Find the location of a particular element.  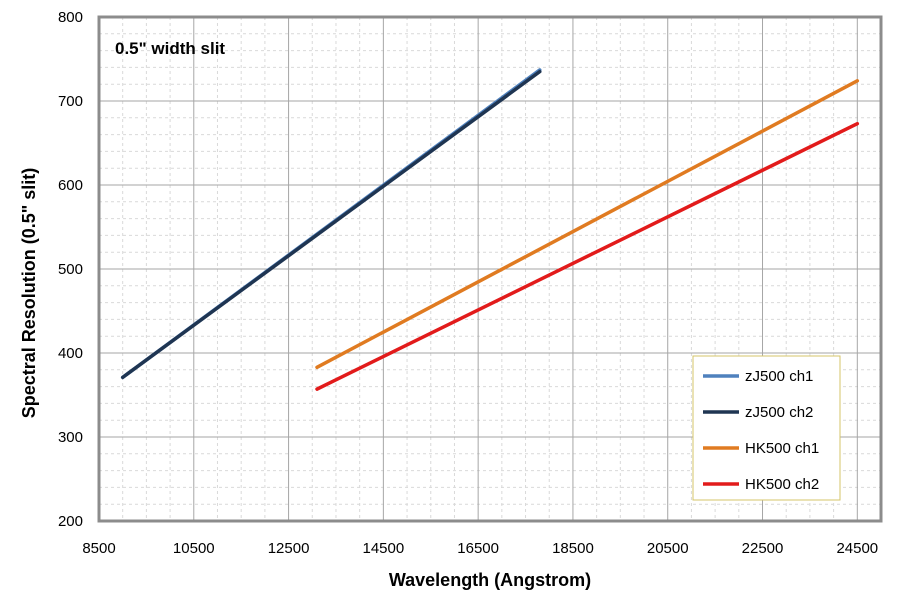

y-tick-label: 700 is located at coordinates (70, 101).